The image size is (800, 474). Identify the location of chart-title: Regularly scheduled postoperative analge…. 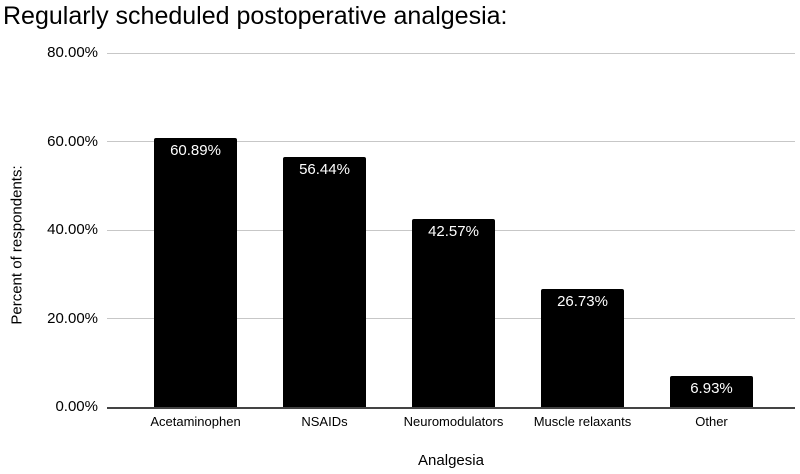
(255, 16).